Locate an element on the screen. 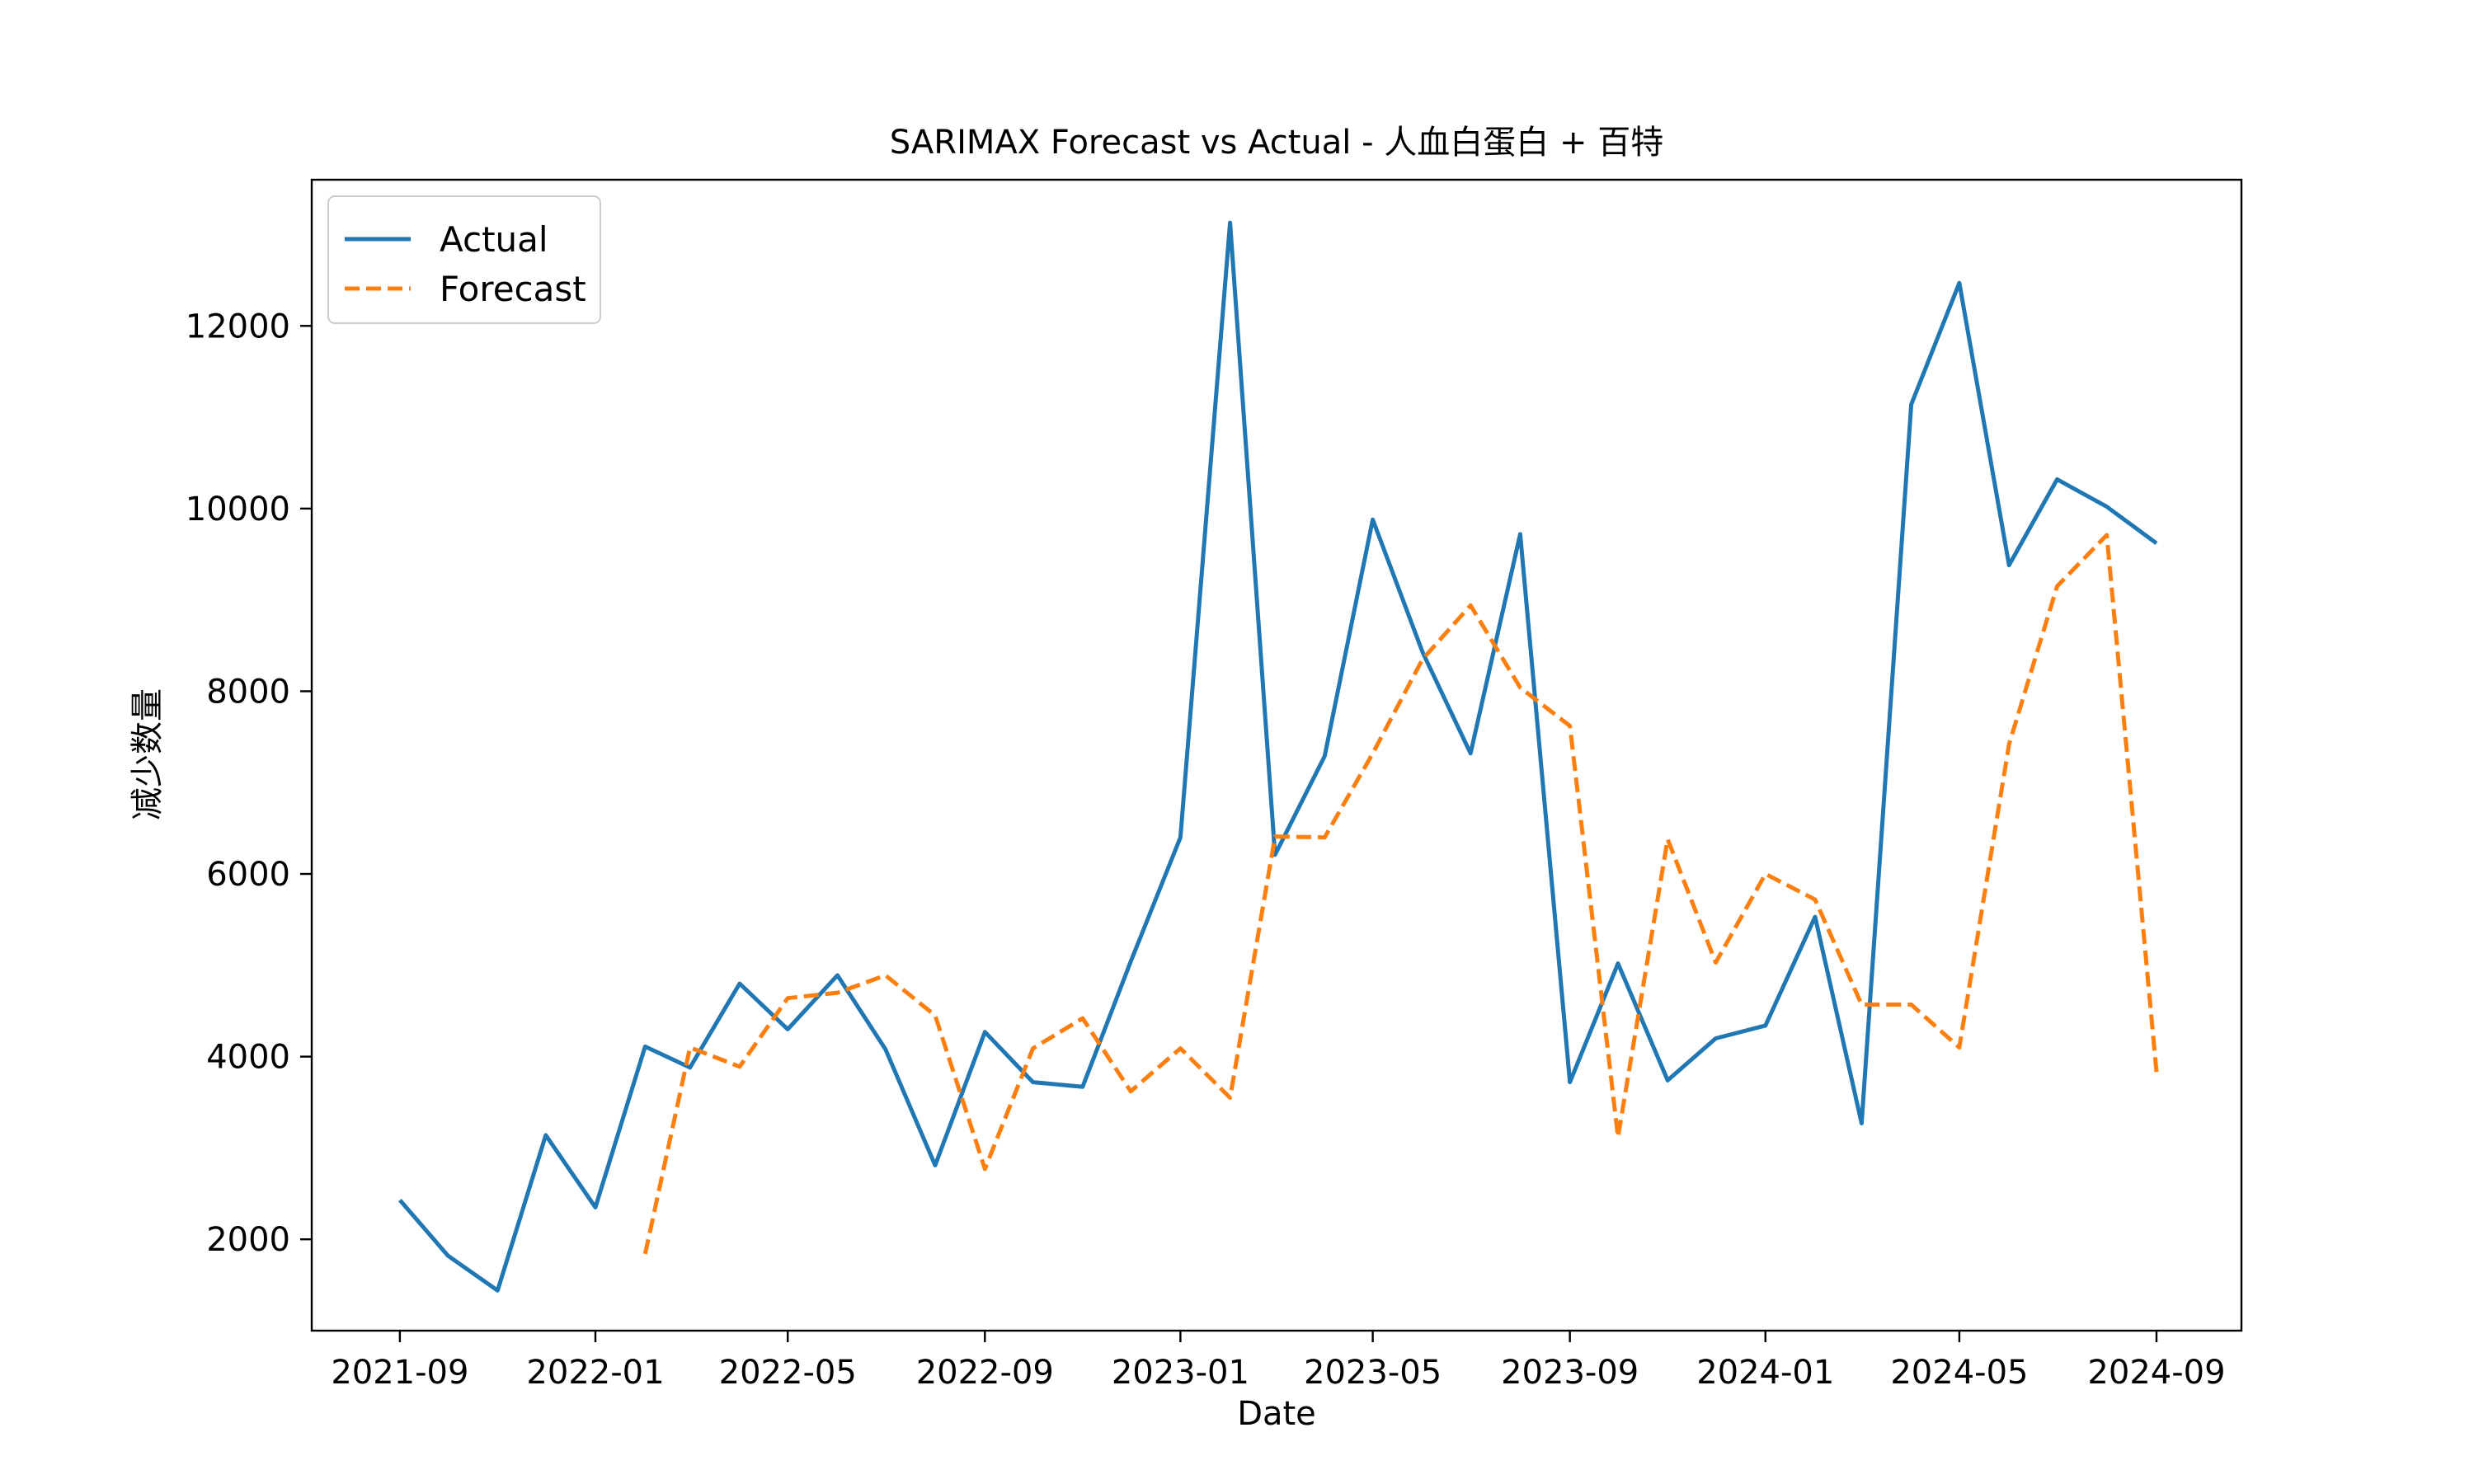 This screenshot has height=1484, width=2474. x-axis-title: Date is located at coordinates (1276, 1414).